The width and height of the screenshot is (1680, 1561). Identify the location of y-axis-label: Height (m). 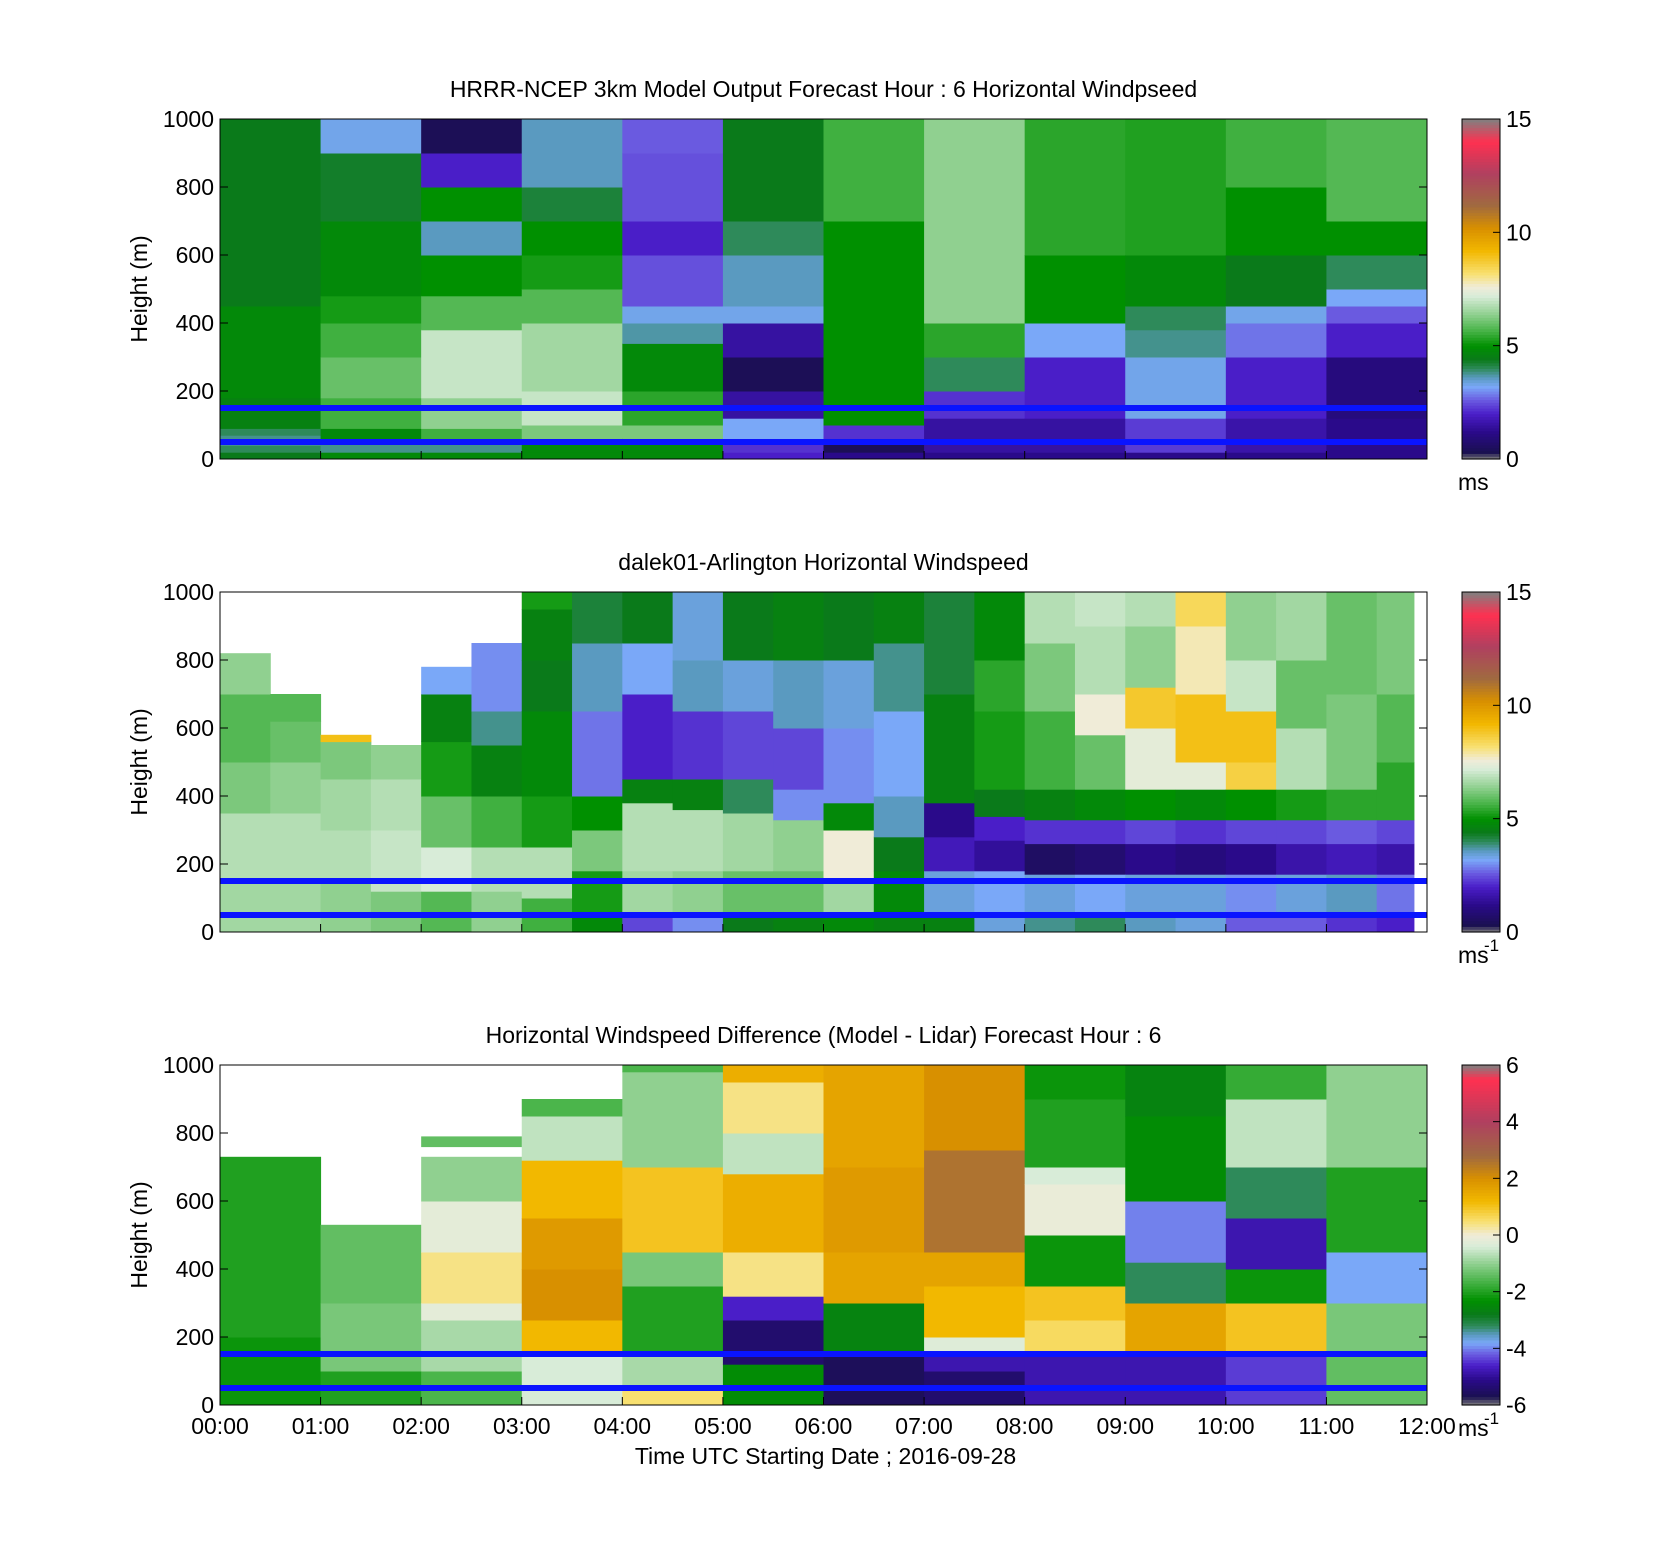
(139, 288).